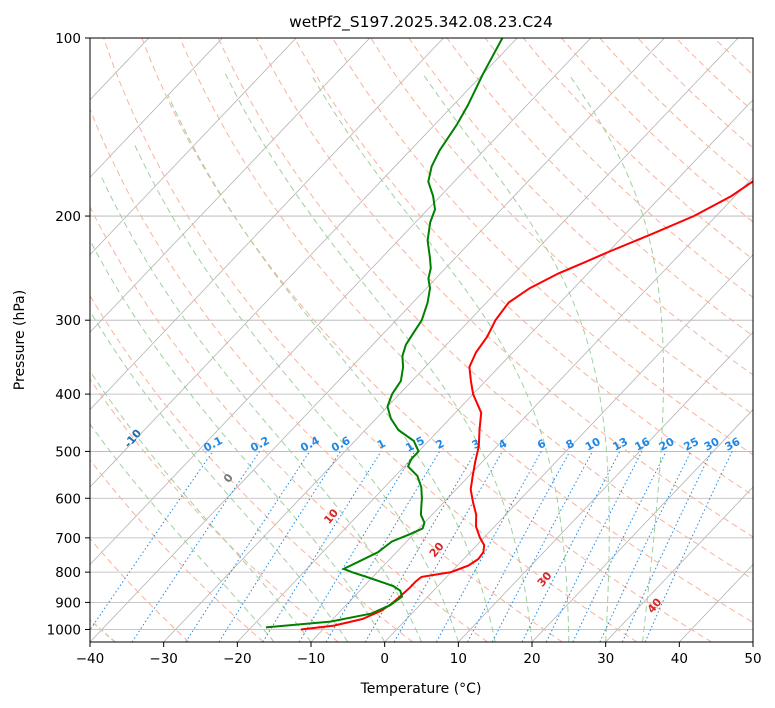 The width and height of the screenshot is (775, 708). I want to click on x-axis-label: Temperature (°C), so click(421, 689).